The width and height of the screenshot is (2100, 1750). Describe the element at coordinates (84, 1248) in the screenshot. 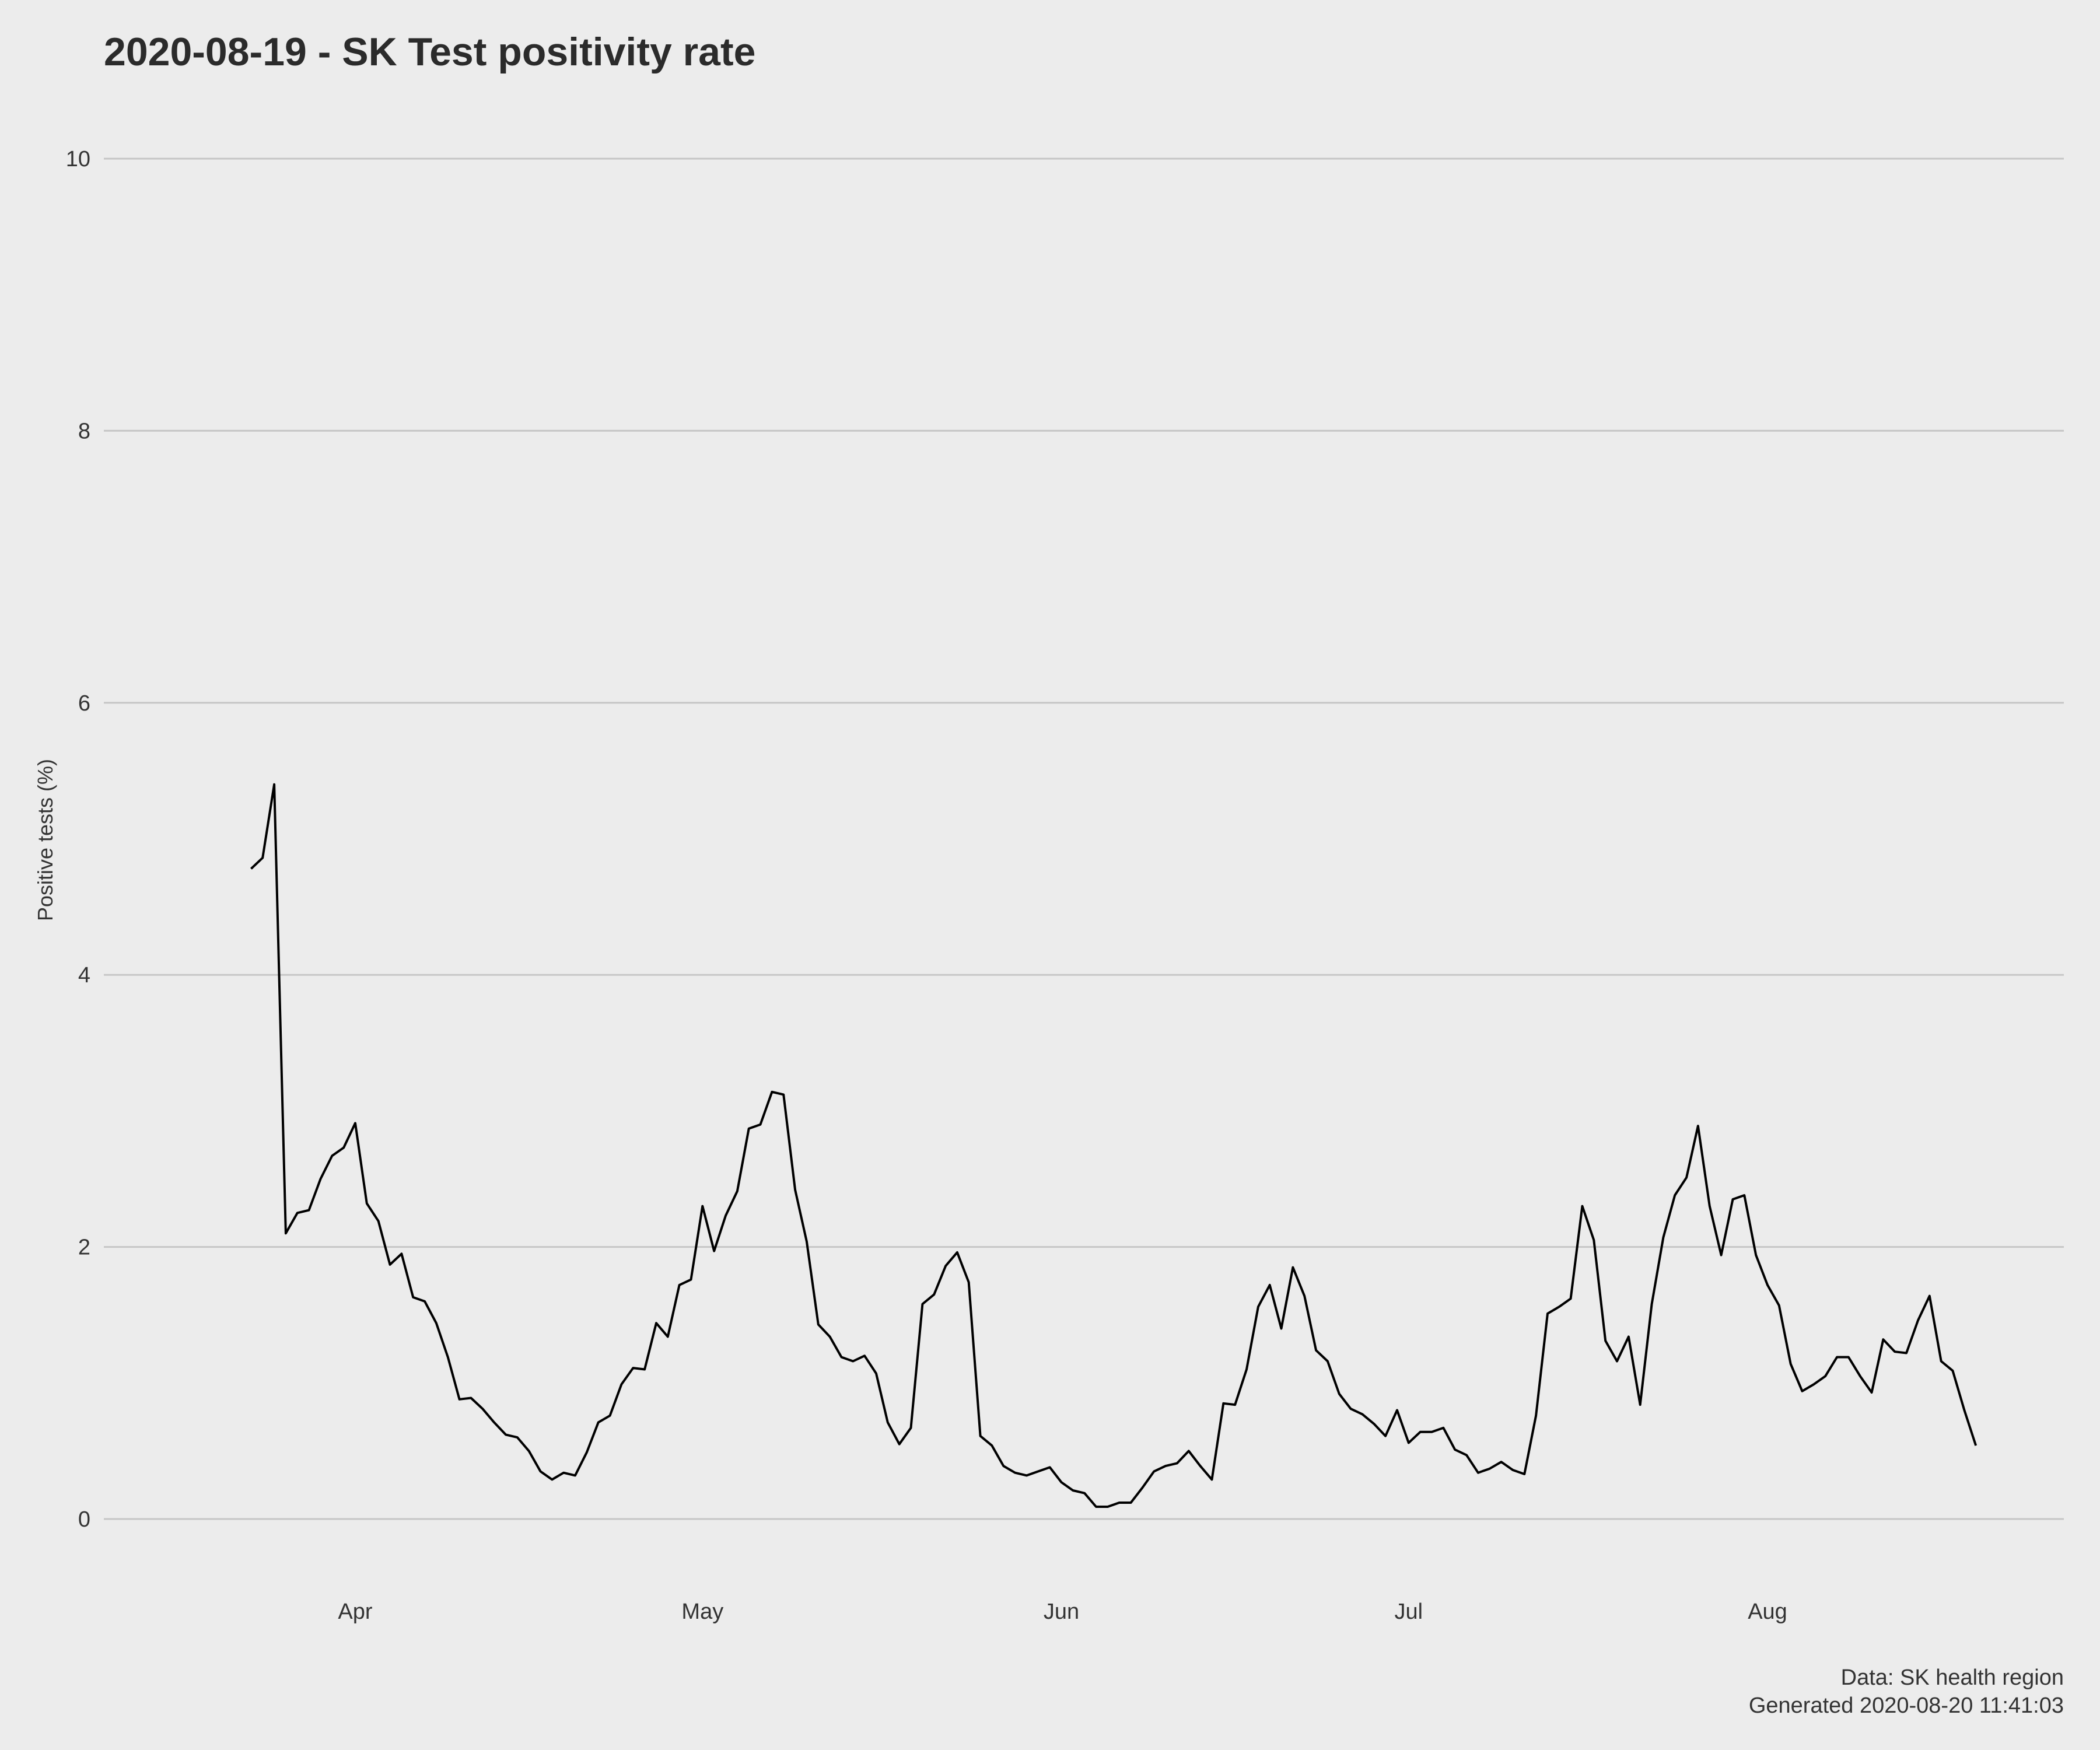

I see `y-tick-label: 2` at that location.